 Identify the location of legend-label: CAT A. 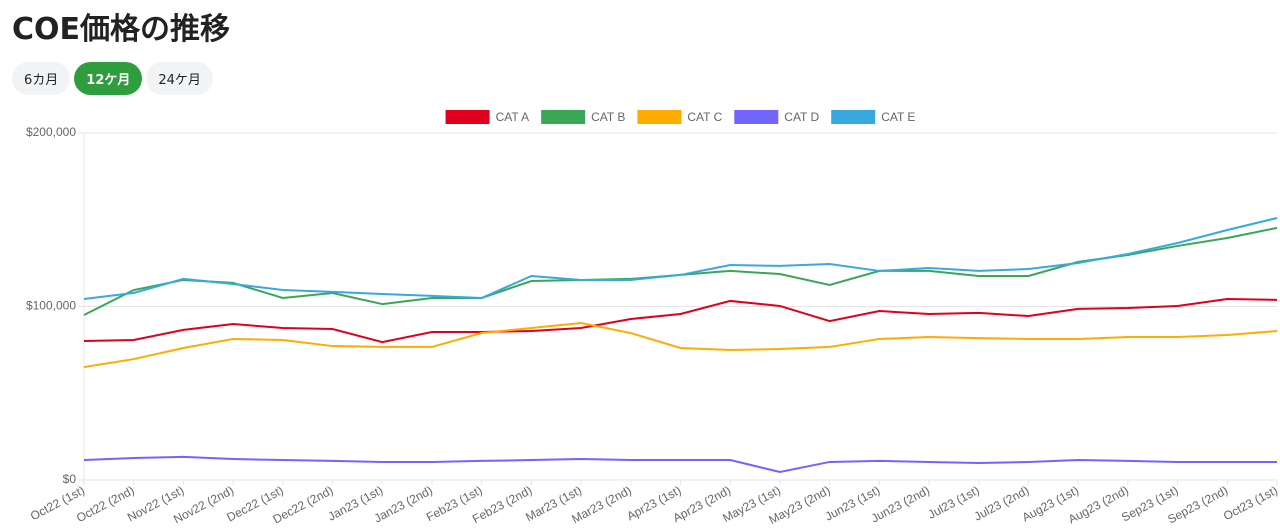
(513, 117).